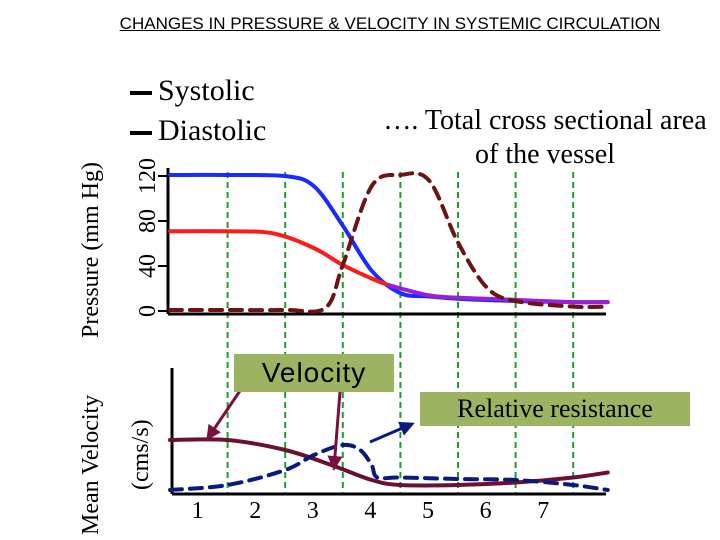 Image resolution: width=720 pixels, height=540 pixels. What do you see at coordinates (206, 90) in the screenshot?
I see `legend-systolic-label: Systolic` at bounding box center [206, 90].